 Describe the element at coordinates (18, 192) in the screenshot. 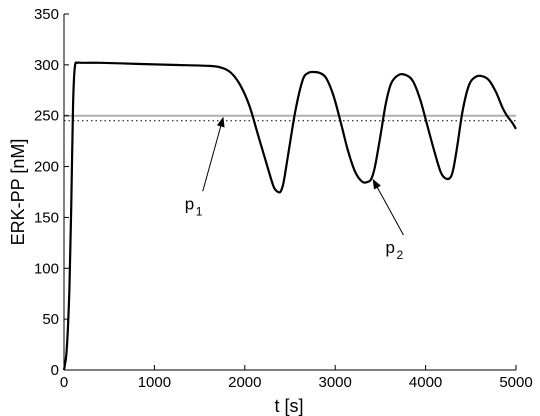

I see `y-axis-label: ERK-PP [nM]` at that location.